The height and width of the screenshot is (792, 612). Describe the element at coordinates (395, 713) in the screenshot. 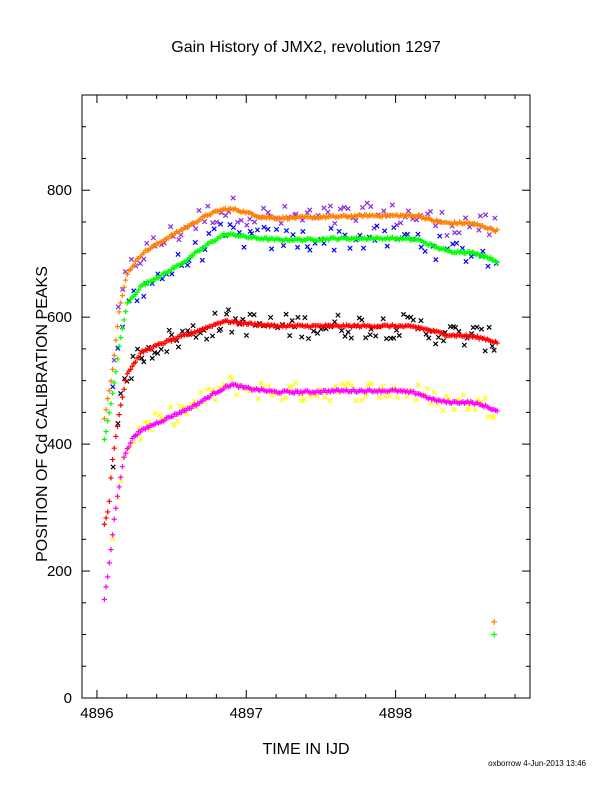

I see `x-tick-label-2: 4898` at that location.